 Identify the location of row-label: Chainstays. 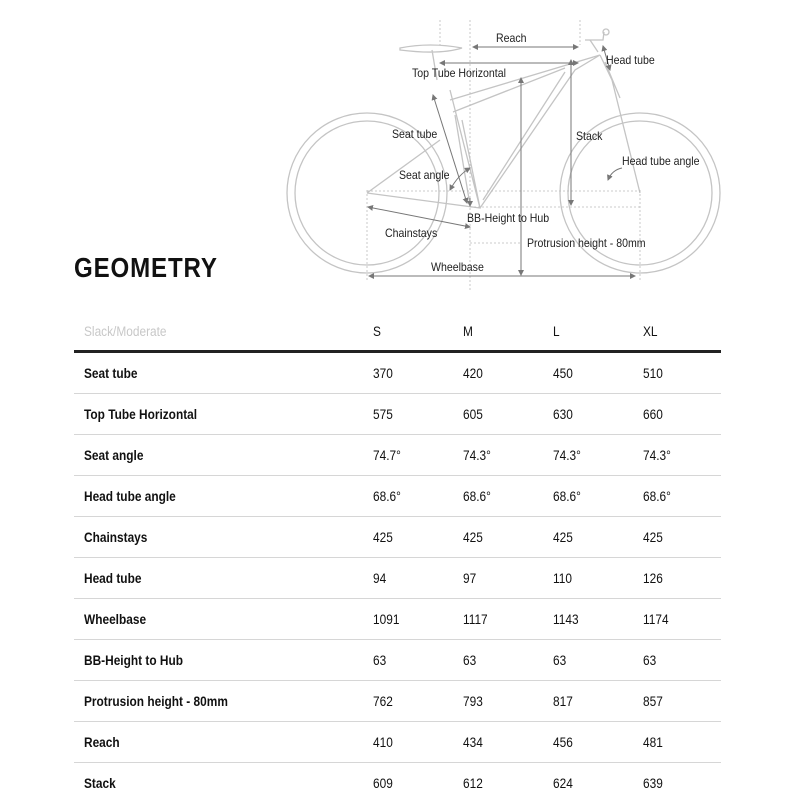
(223, 537).